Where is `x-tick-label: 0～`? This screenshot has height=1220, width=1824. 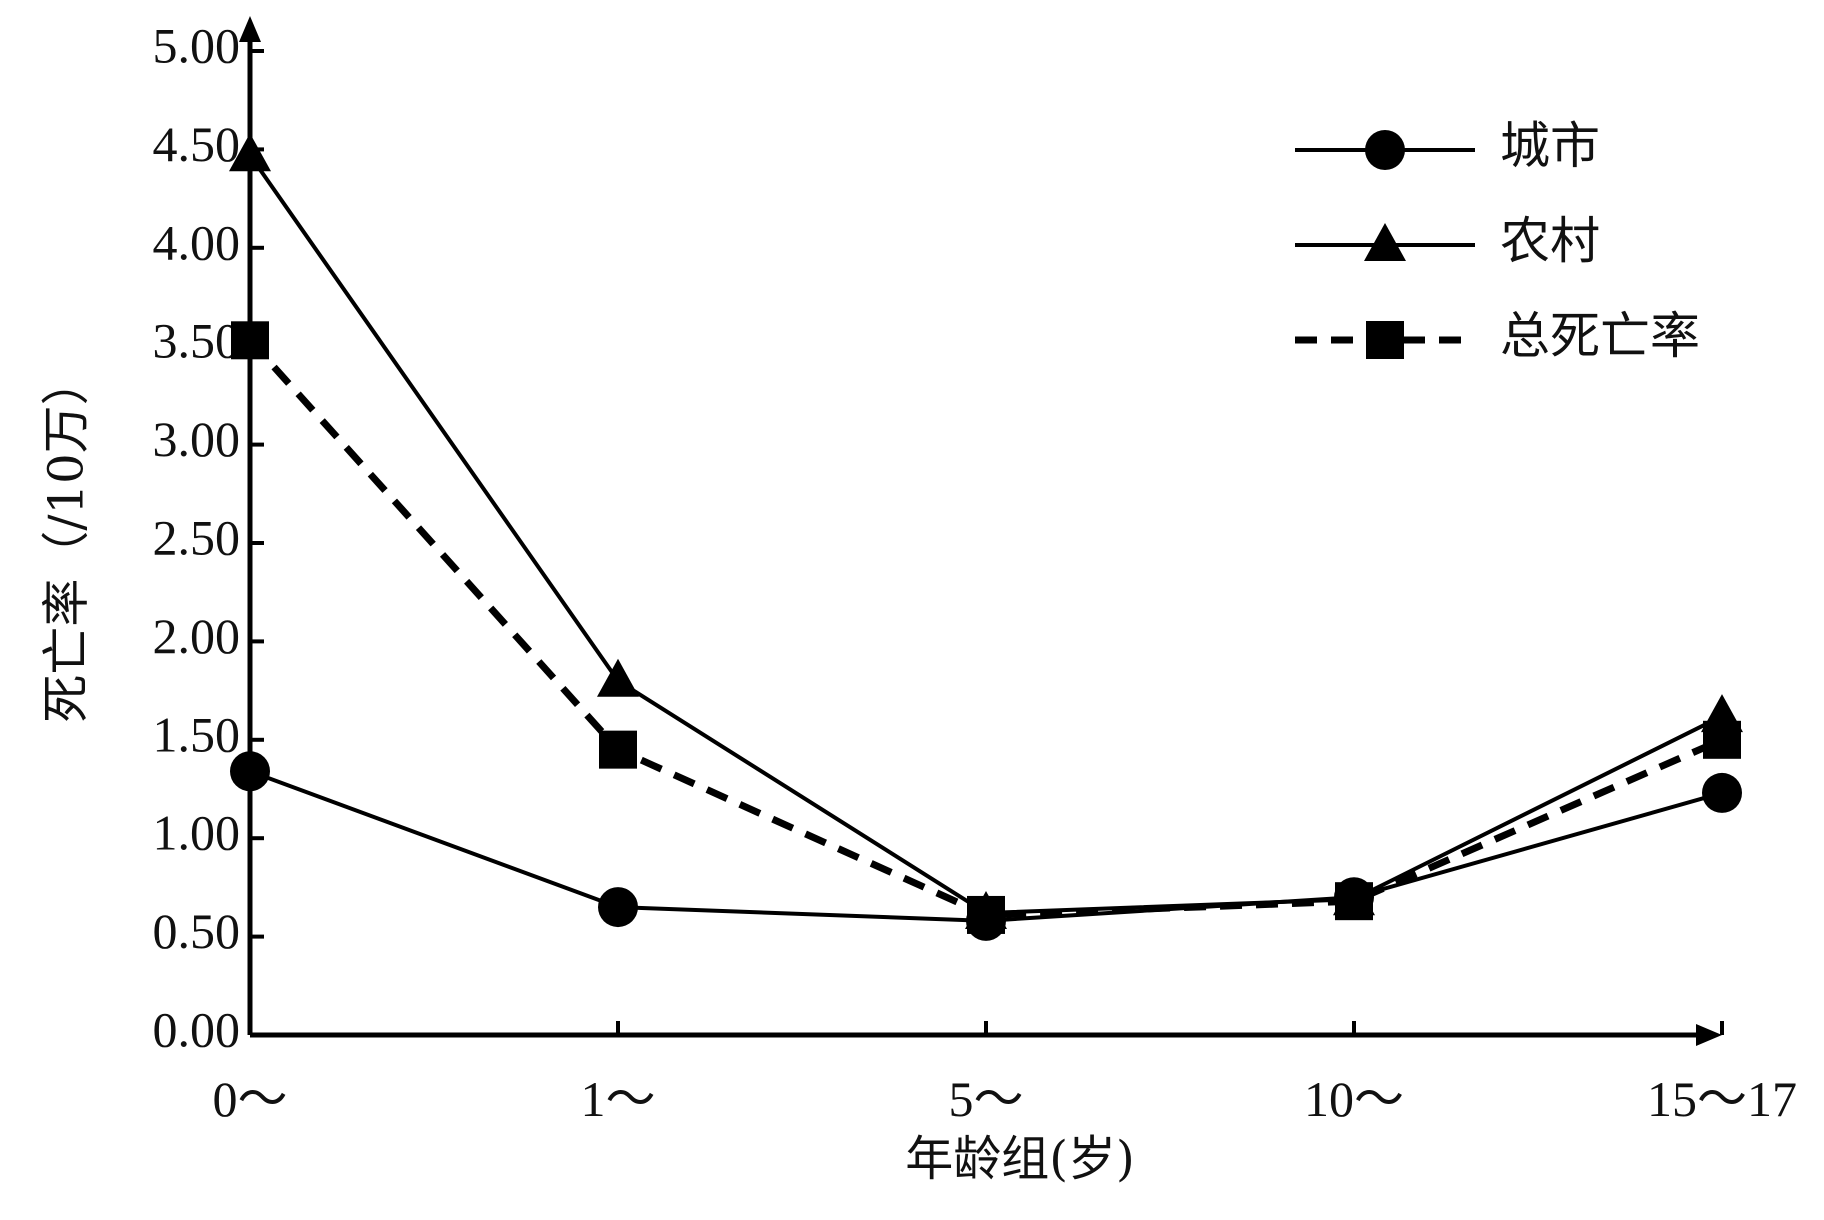 x-tick-label: 0～ is located at coordinates (250, 1099).